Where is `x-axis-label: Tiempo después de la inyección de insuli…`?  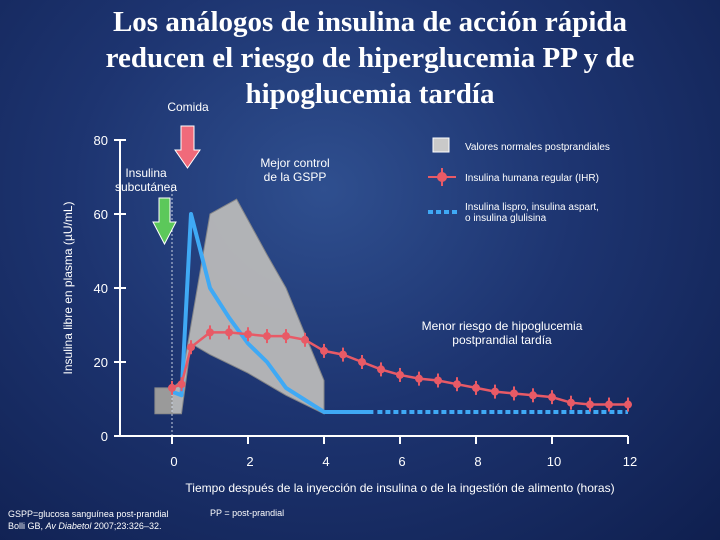 x-axis-label: Tiempo después de la inyección de insuli… is located at coordinates (399, 488).